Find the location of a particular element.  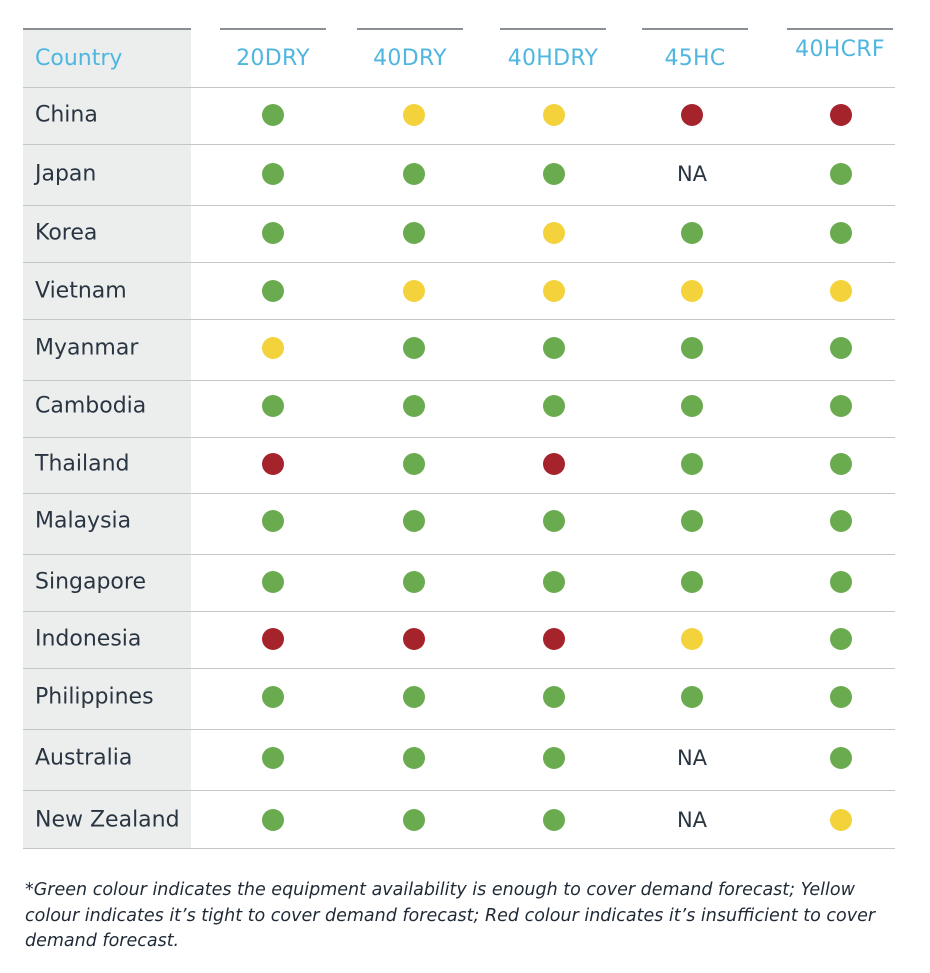

status-dot-green-cambodia-40hcrf is located at coordinates (841, 406).